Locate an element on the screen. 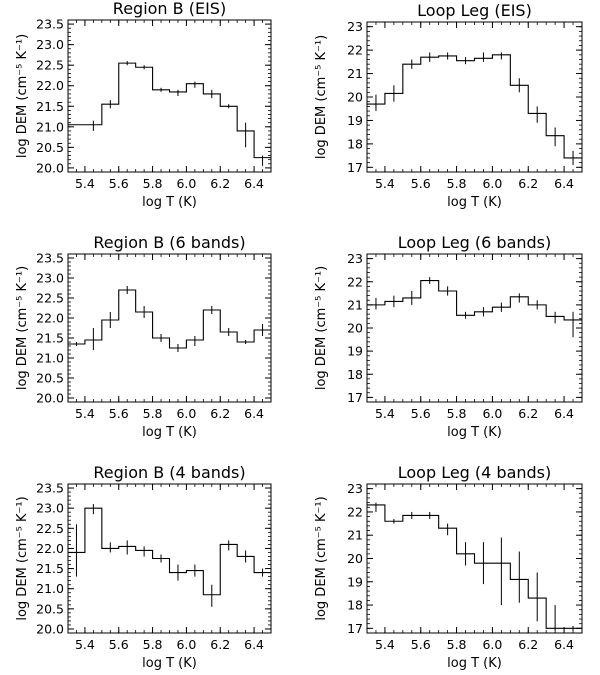 This screenshot has width=600, height=675. chart-title: Region B (6 bands) is located at coordinates (169, 242).